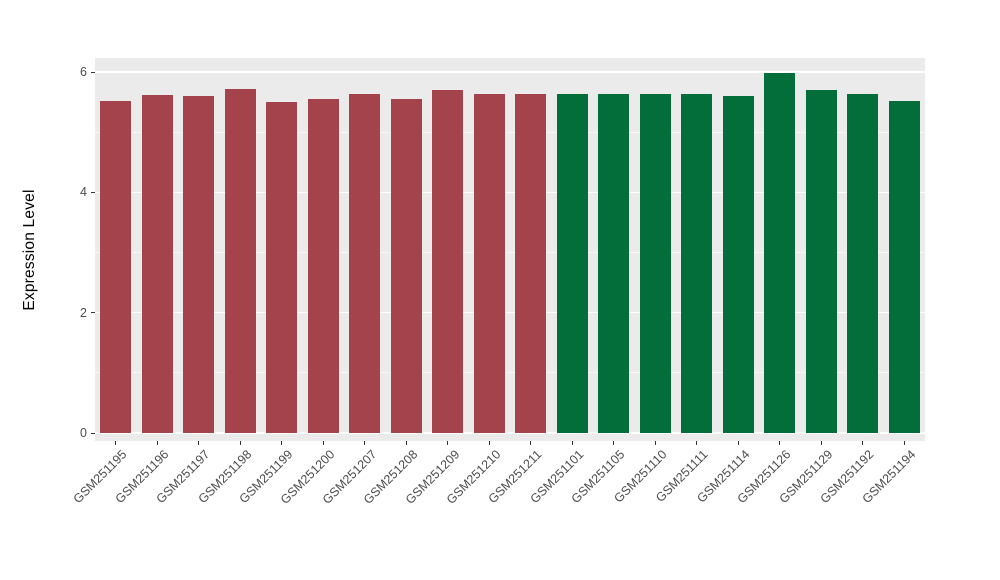  Describe the element at coordinates (83, 433) in the screenshot. I see `y-tick-label: 0` at that location.